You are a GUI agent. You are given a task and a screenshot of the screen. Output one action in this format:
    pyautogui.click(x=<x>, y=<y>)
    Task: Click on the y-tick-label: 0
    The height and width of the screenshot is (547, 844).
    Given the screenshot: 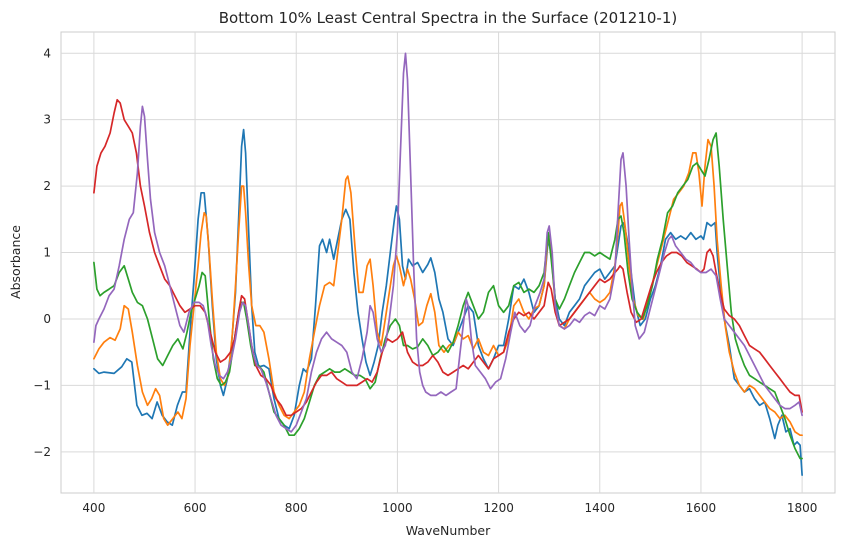 What is the action you would take?
    pyautogui.click(x=47, y=319)
    